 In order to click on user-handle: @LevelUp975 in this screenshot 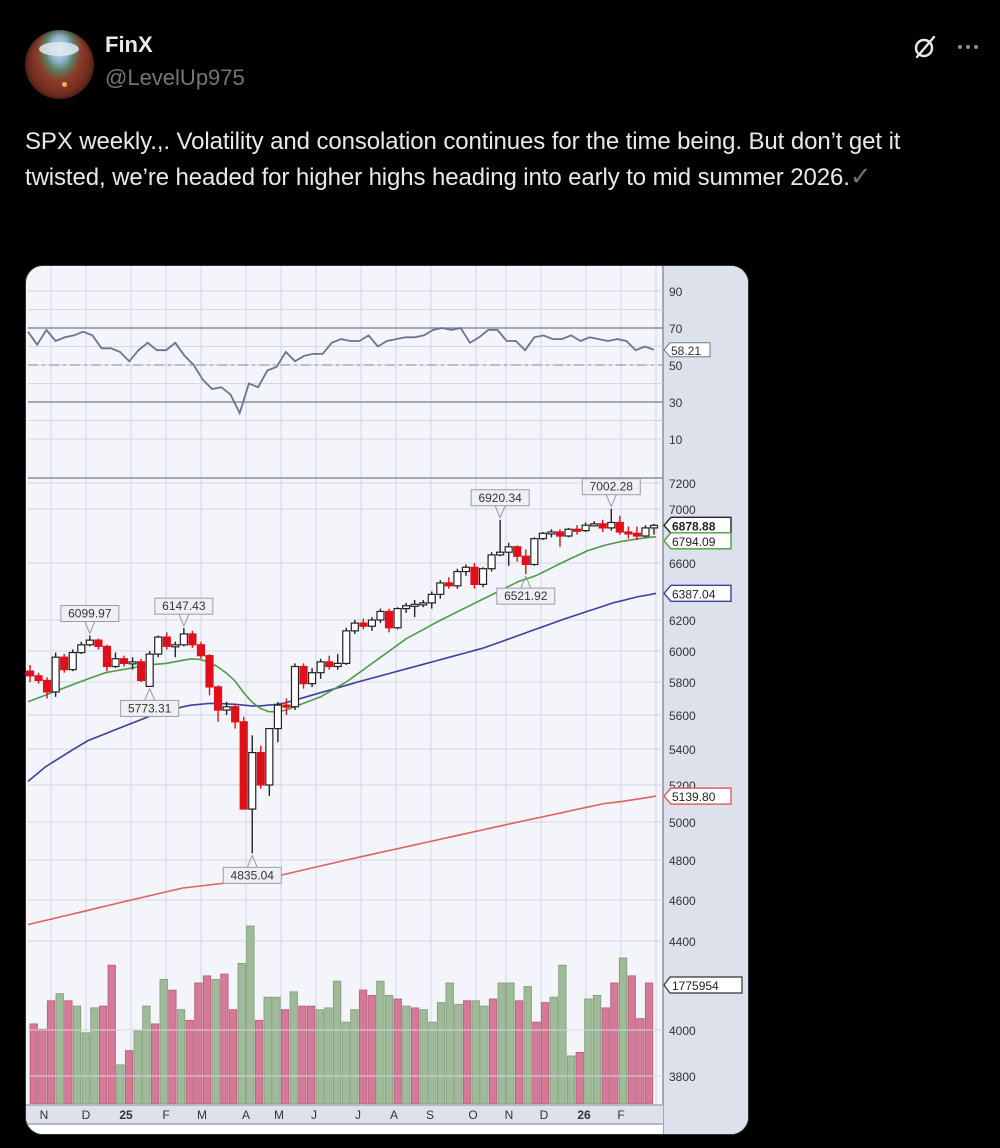, I will do `click(175, 77)`.